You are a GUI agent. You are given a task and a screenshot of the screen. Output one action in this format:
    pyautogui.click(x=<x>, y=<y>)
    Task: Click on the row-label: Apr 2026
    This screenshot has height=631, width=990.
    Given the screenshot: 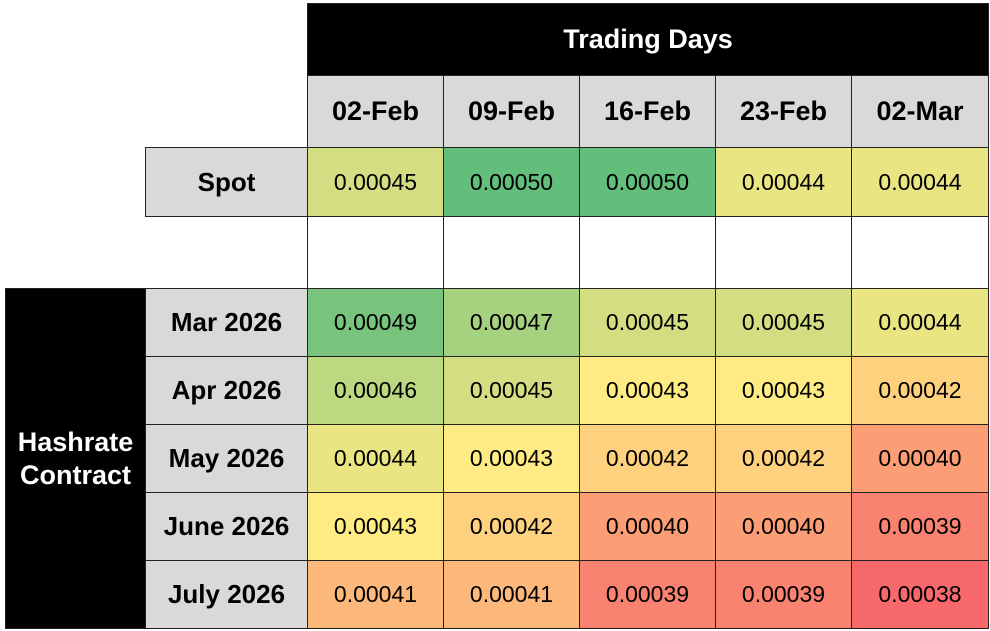 What is the action you would take?
    pyautogui.click(x=226, y=390)
    